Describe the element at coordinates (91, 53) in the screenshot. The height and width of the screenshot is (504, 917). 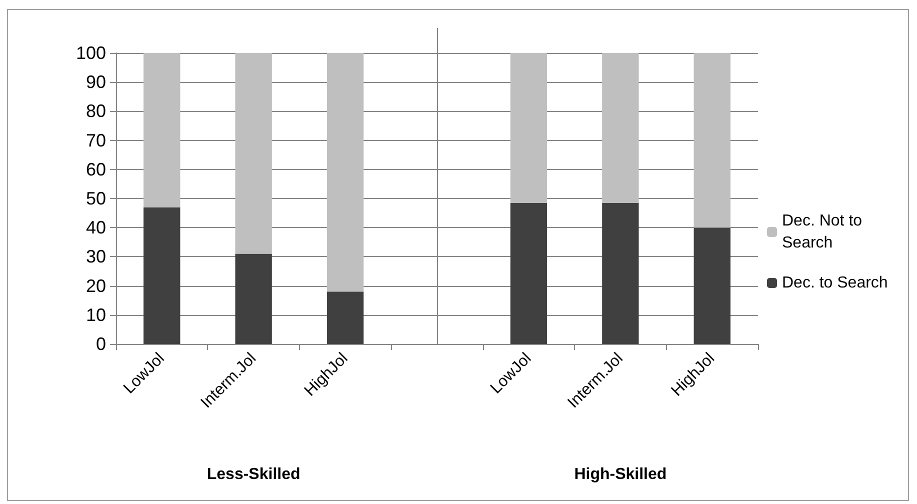
I see `y-tick-label: 100` at that location.